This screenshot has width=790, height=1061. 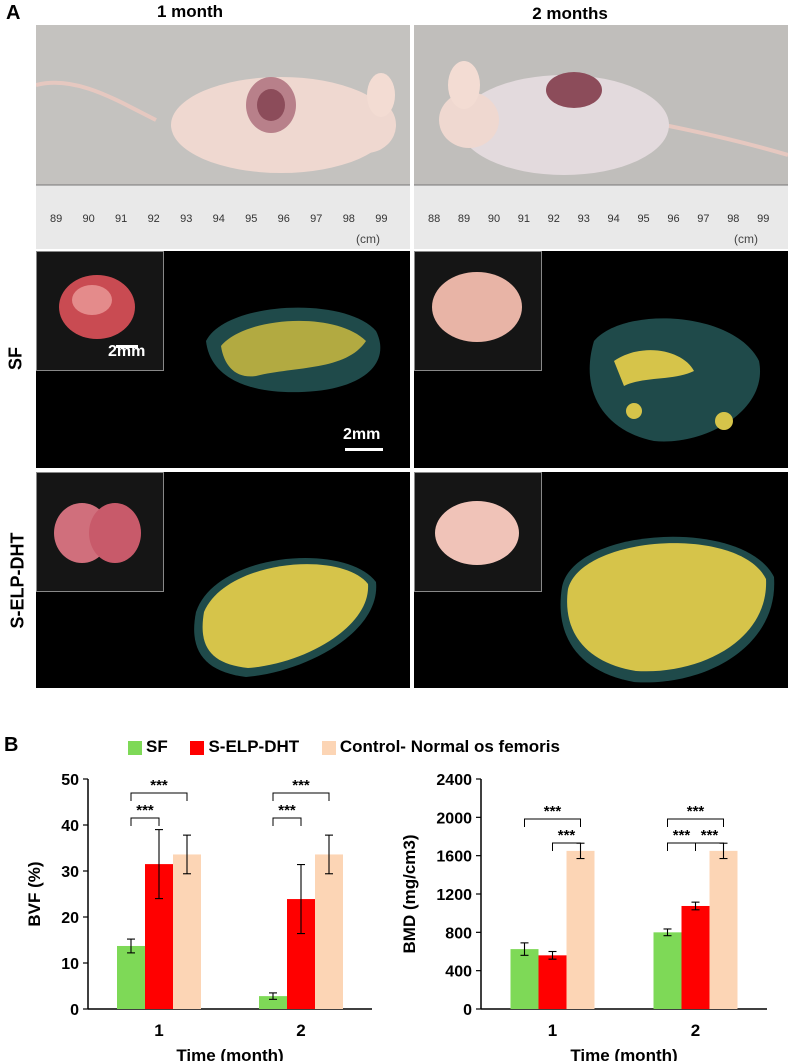 I want to click on ruler-labels-2-months: 88 89 90 91 92 93 94 95 96 97 98 99, so click(x=601, y=223).